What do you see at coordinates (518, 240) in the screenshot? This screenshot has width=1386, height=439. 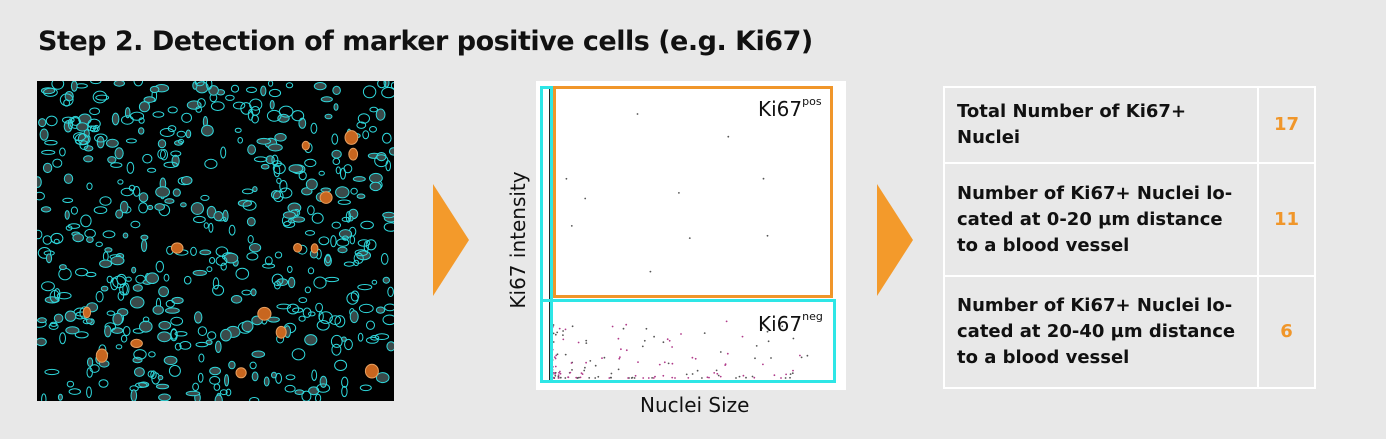 I see `y-axis-label: Ki67 intensity` at bounding box center [518, 240].